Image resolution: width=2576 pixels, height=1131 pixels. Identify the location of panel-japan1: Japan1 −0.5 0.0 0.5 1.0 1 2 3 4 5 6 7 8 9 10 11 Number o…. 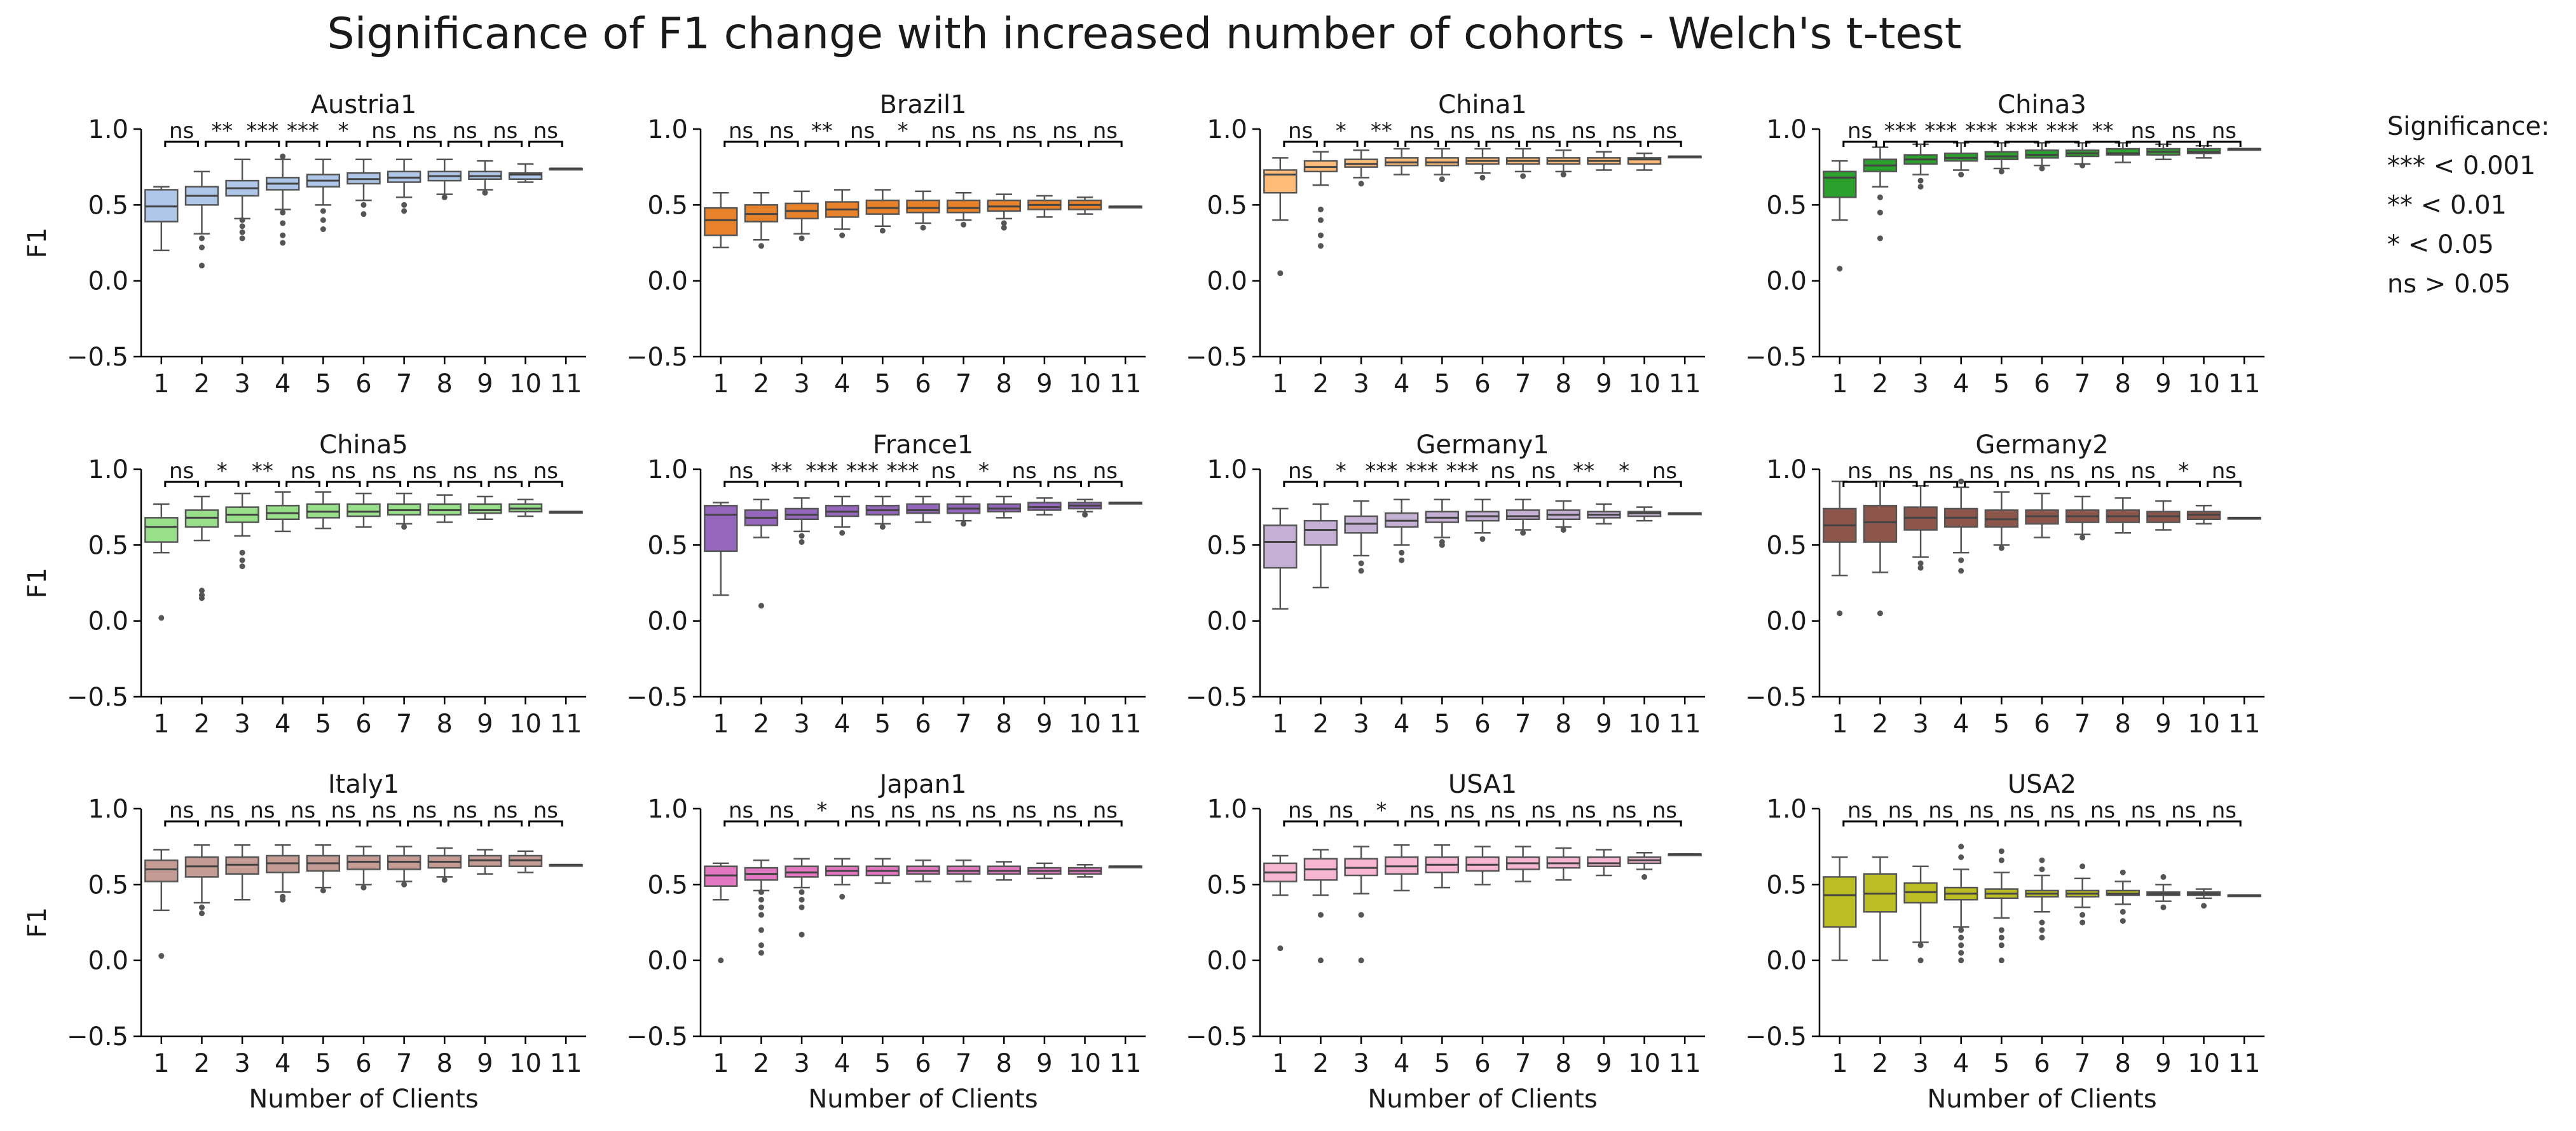
(886, 942).